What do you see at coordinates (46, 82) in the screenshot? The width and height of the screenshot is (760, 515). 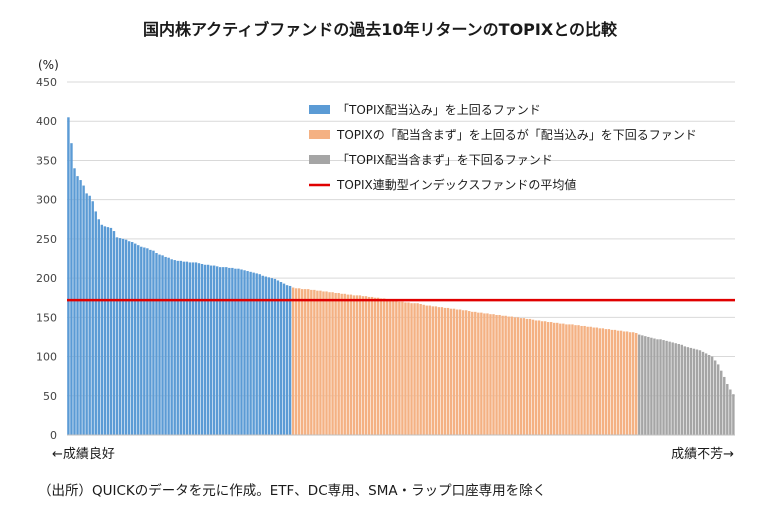 I see `y-tick-label: 450` at bounding box center [46, 82].